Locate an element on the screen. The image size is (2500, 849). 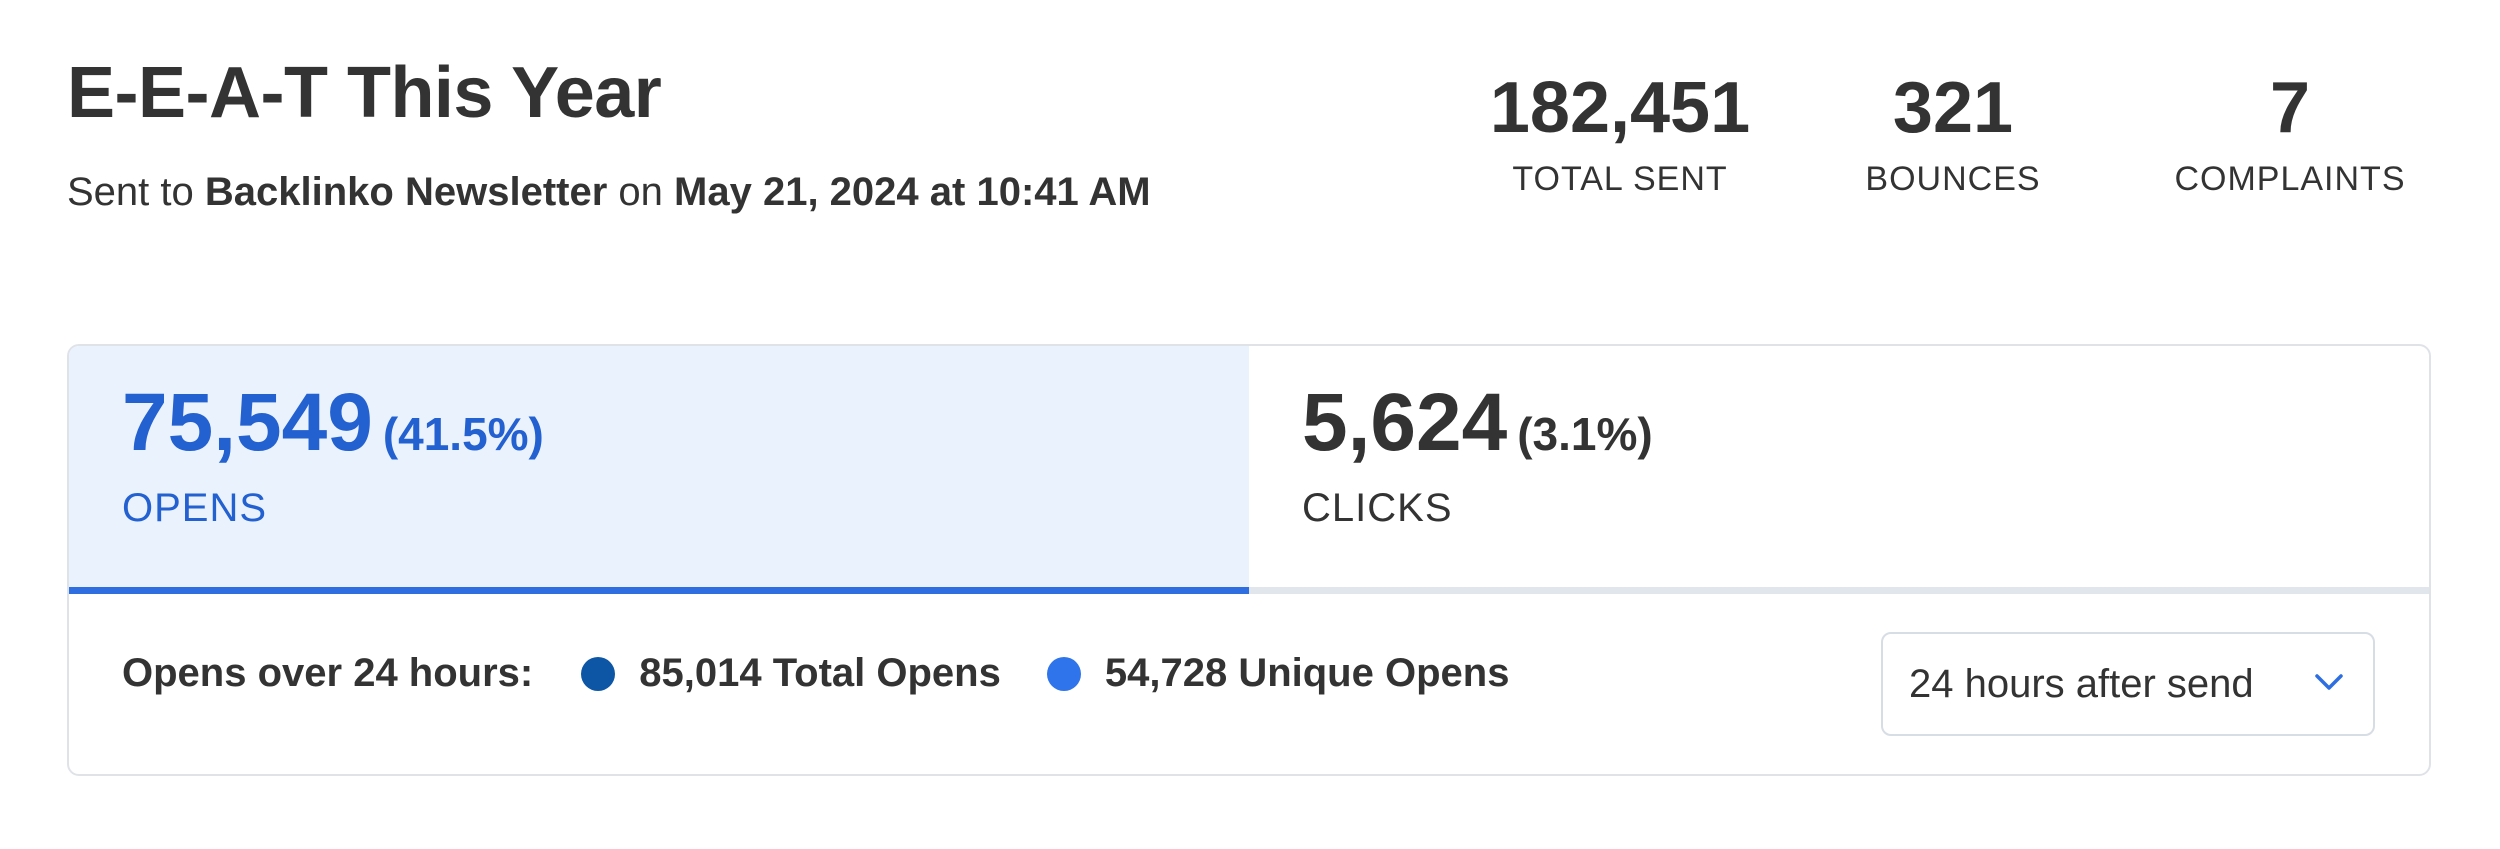
time-range-select: 24 hours after send is located at coordinates (2128, 684).